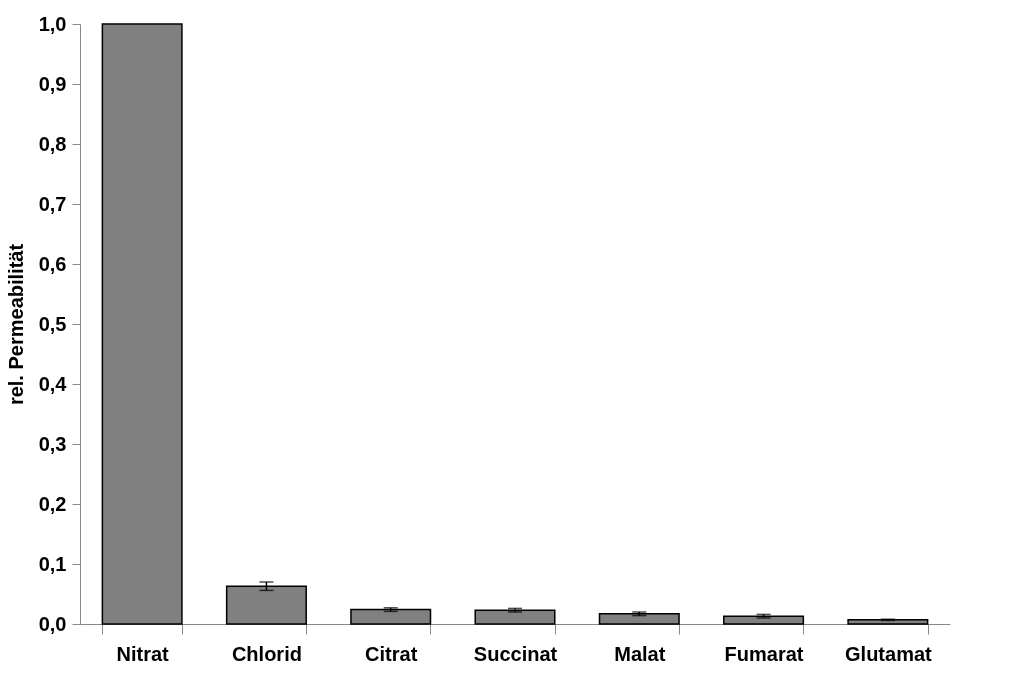 The width and height of the screenshot is (1011, 684). I want to click on x-tick-label: Fumarat, so click(764, 653).